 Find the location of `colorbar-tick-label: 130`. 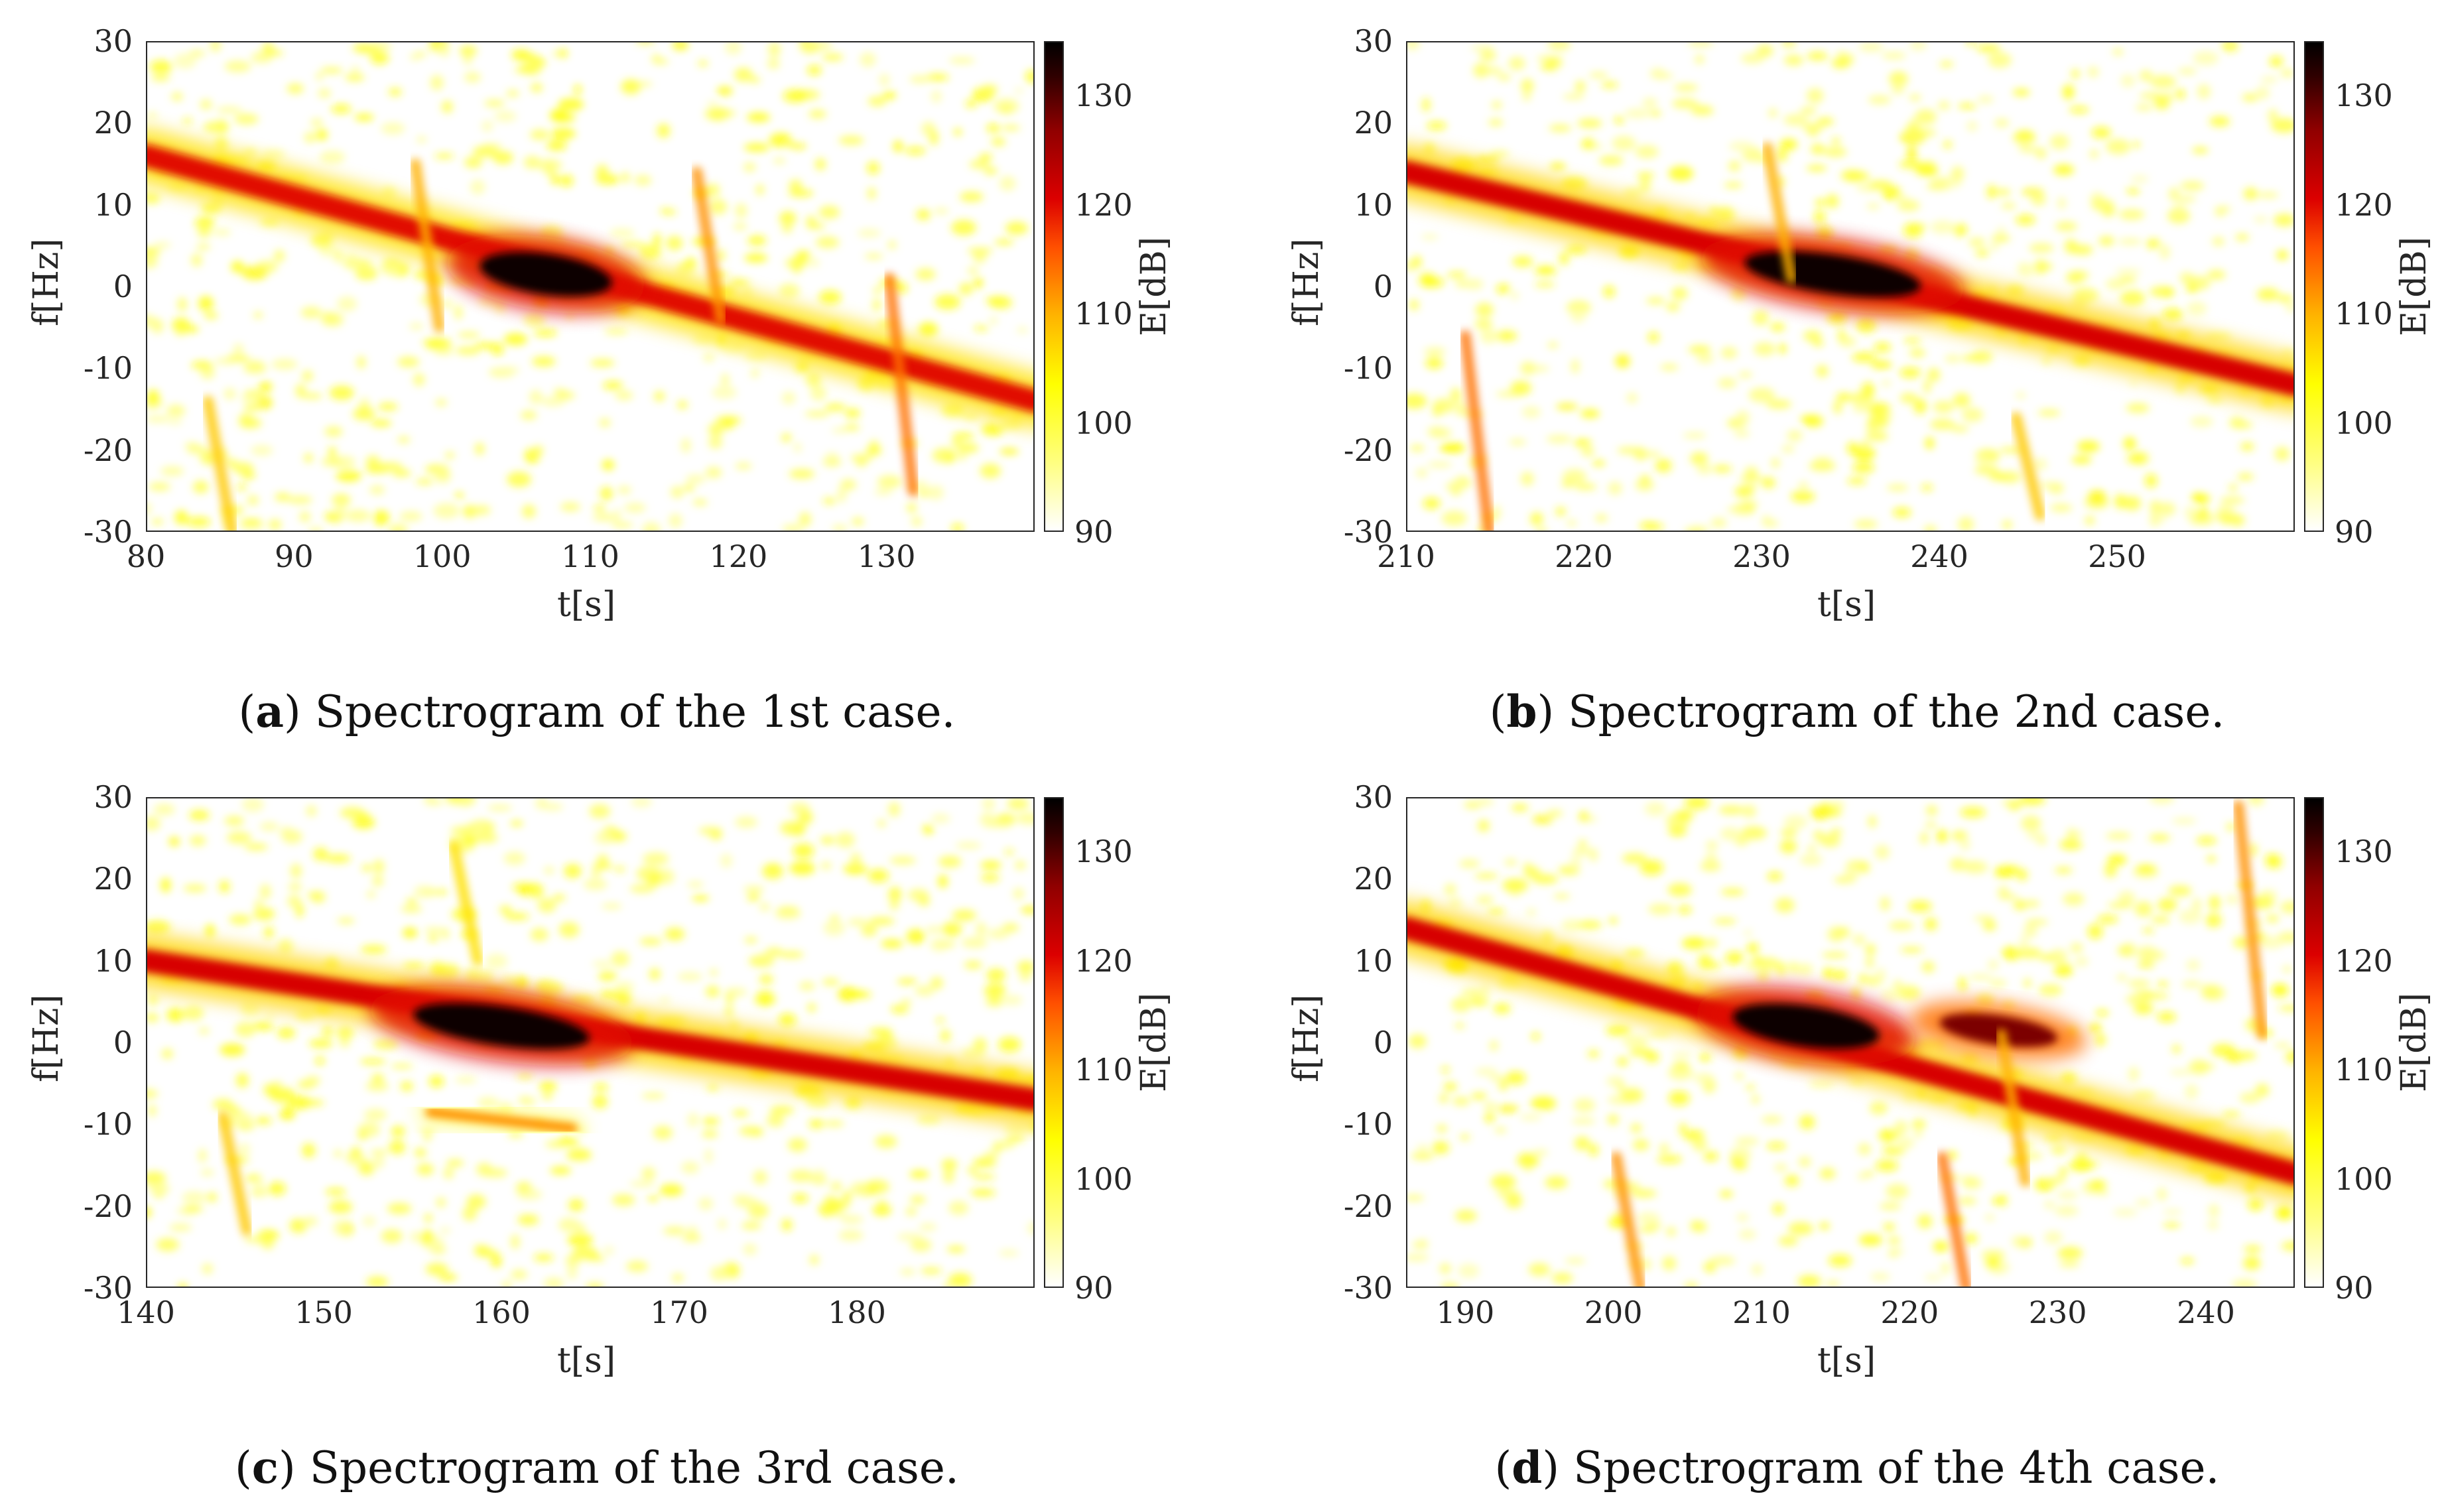

colorbar-tick-label: 130 is located at coordinates (1103, 96).